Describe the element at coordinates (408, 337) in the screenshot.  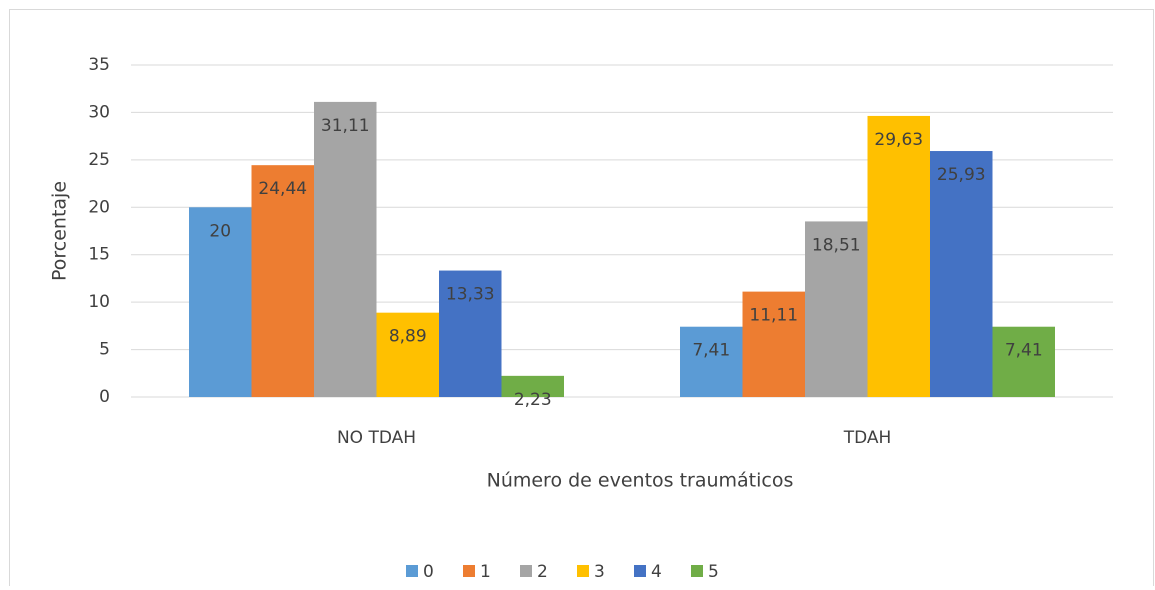
I see `value-label: 8,89` at that location.